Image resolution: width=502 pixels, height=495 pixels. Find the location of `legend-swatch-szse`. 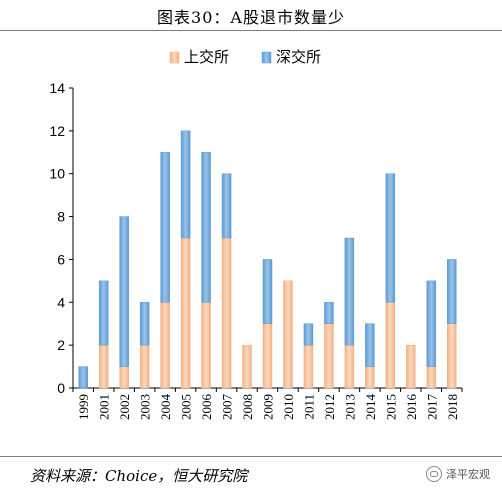

legend-swatch-szse is located at coordinates (266, 57).